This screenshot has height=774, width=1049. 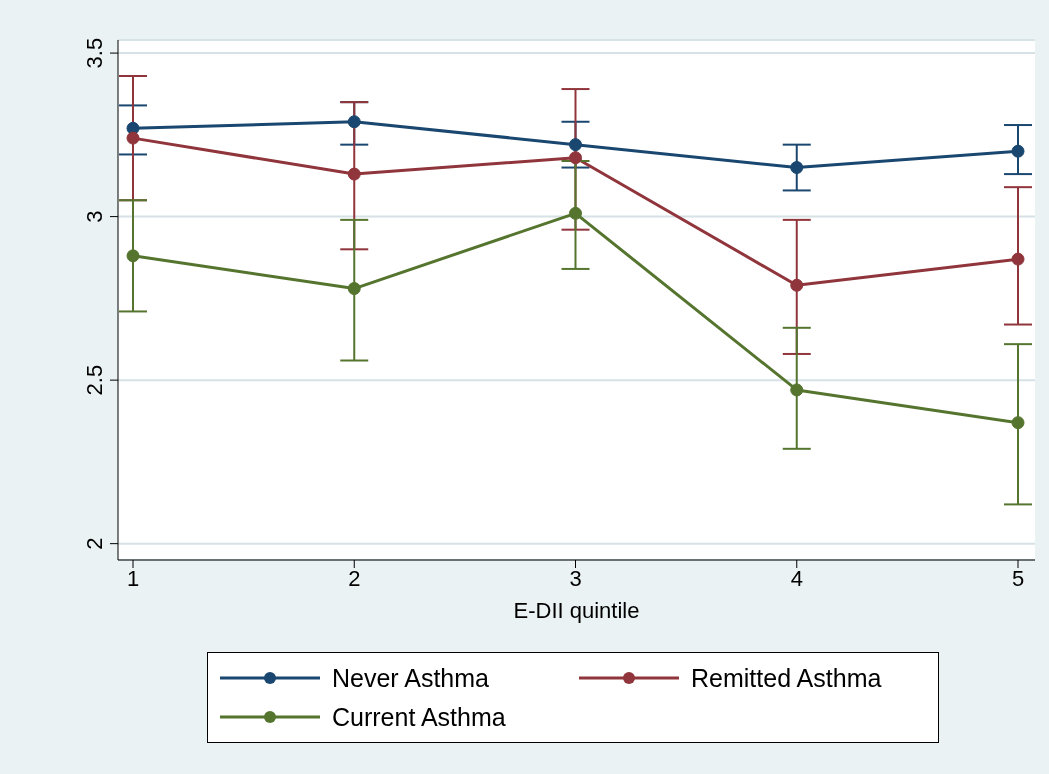 What do you see at coordinates (133, 578) in the screenshot?
I see `x-tick-label: 1` at bounding box center [133, 578].